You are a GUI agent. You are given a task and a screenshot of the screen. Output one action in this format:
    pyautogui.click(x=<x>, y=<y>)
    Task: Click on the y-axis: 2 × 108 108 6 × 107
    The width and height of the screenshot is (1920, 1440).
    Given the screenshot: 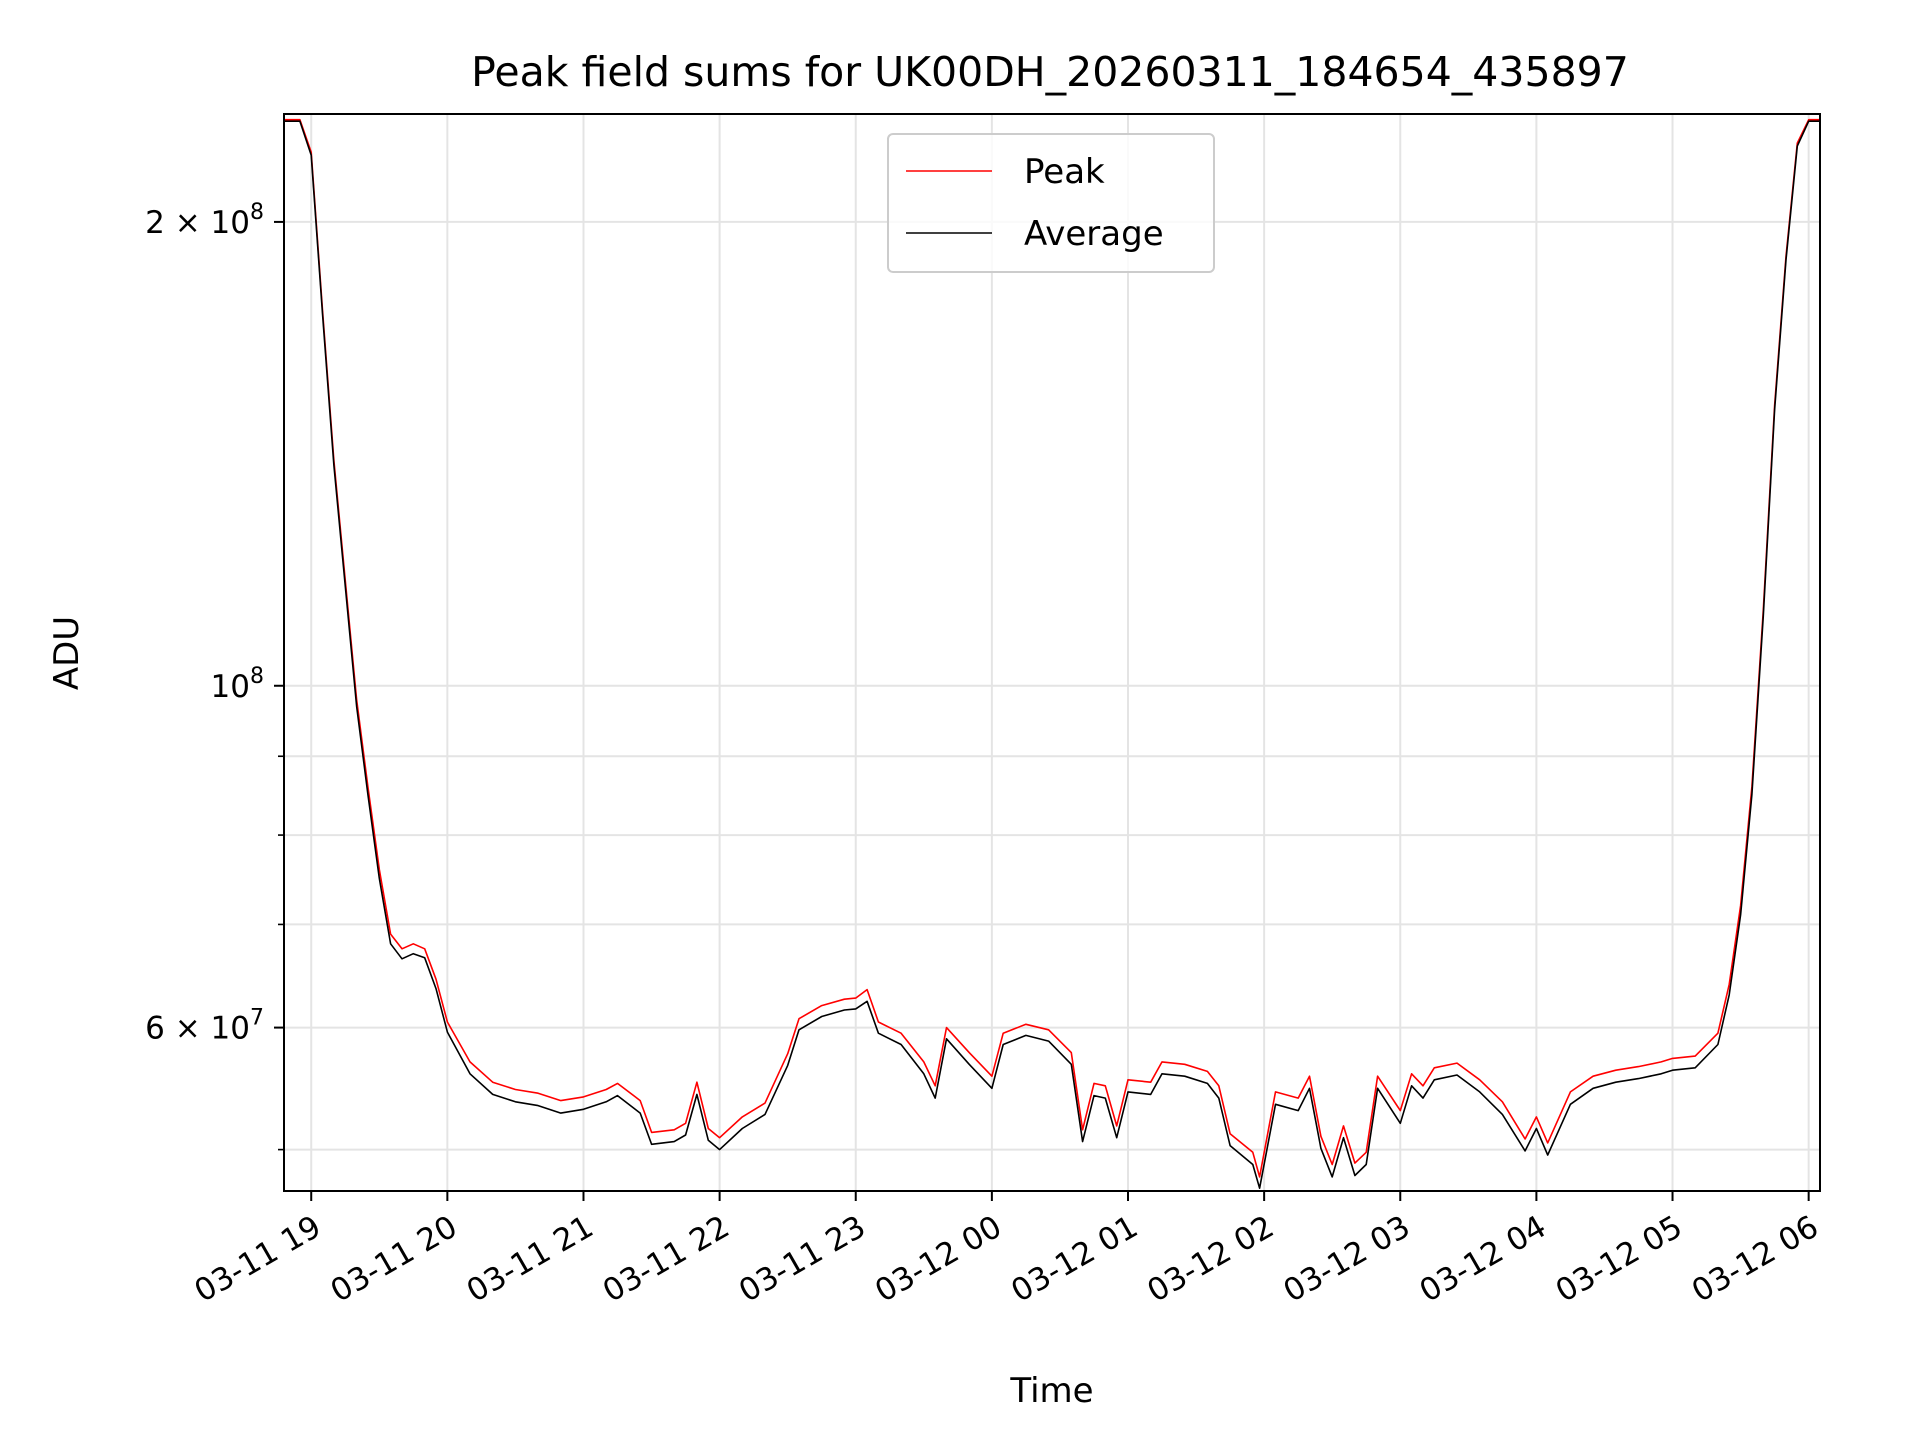 What is the action you would take?
    pyautogui.click(x=214, y=675)
    